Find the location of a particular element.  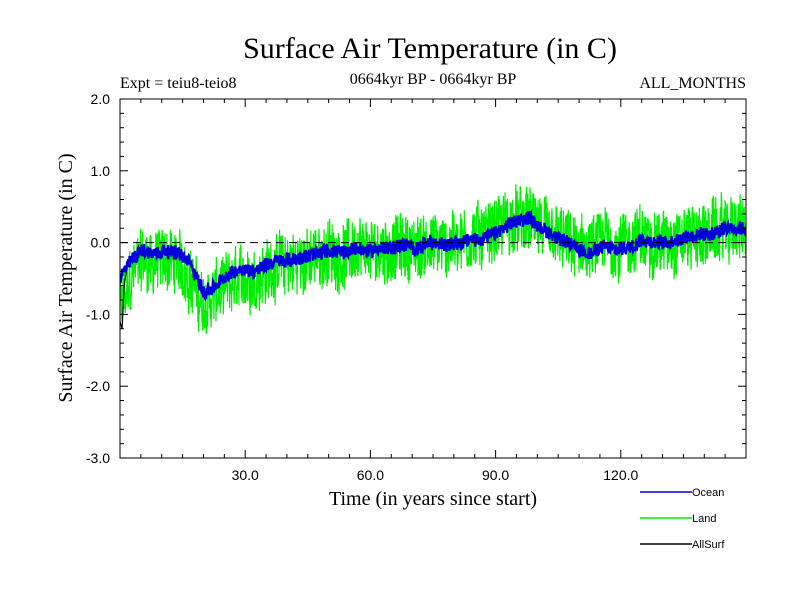

subtitle-left: Expt = teiu8-teio8 is located at coordinates (178, 83).